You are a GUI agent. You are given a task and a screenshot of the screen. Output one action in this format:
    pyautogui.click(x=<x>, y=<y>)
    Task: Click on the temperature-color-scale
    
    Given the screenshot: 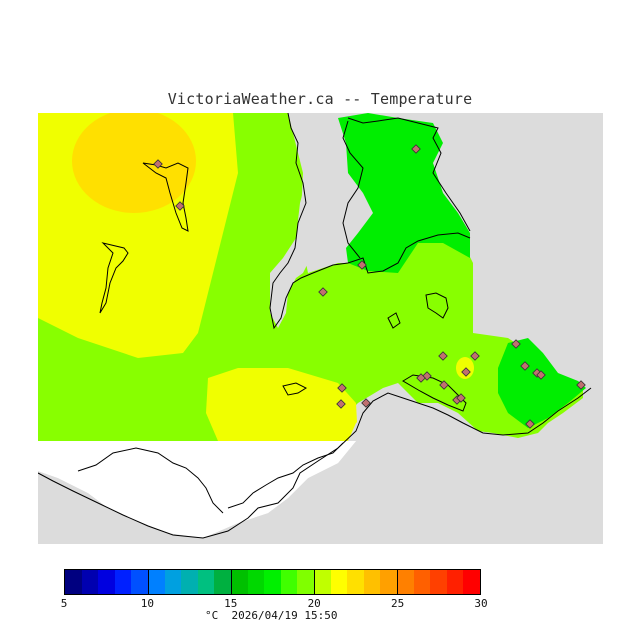 What is the action you would take?
    pyautogui.click(x=272, y=582)
    